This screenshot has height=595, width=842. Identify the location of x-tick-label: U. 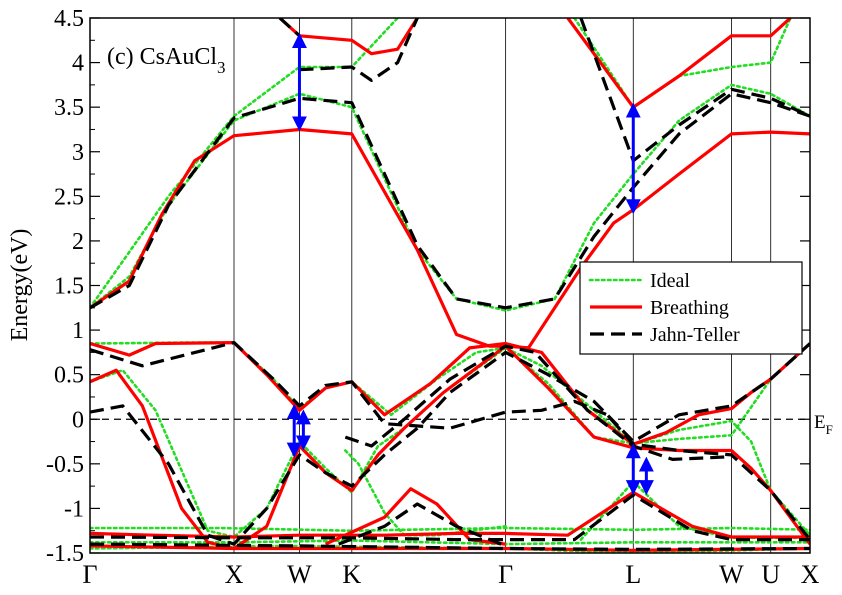
(770, 574).